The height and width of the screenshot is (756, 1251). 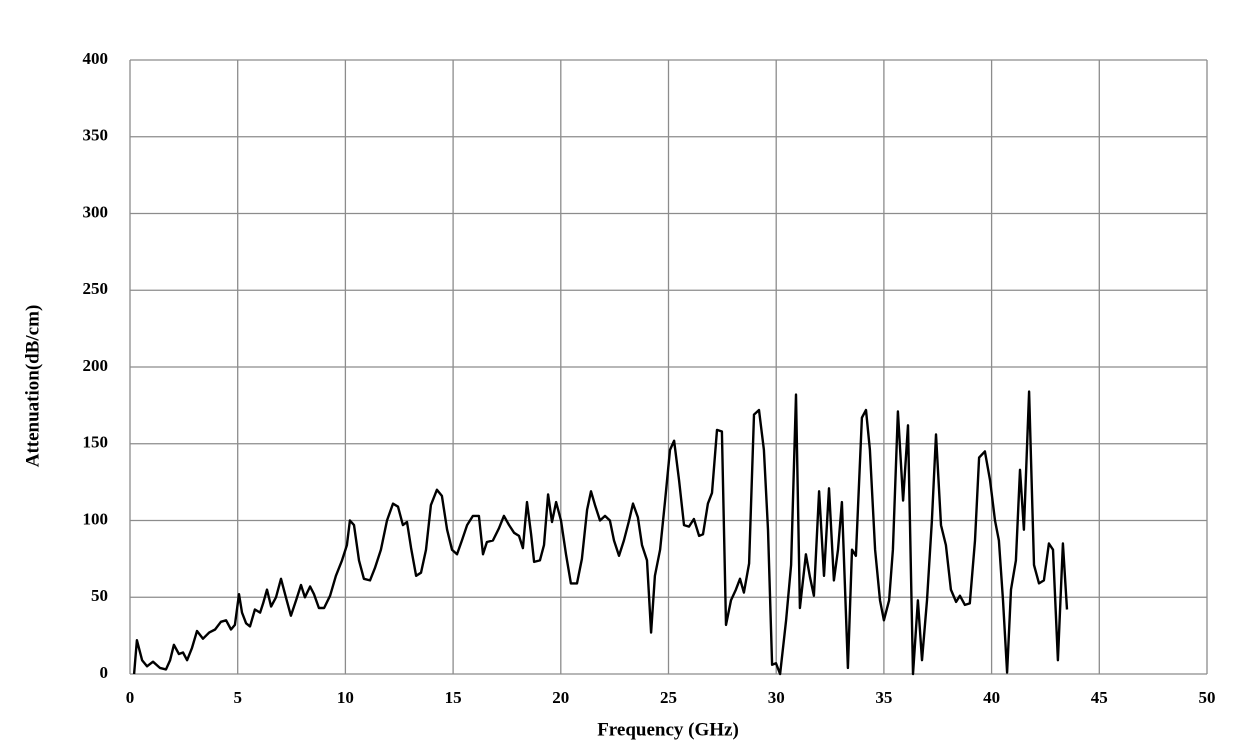 What do you see at coordinates (1099, 697) in the screenshot?
I see `x-tick-label: 45` at bounding box center [1099, 697].